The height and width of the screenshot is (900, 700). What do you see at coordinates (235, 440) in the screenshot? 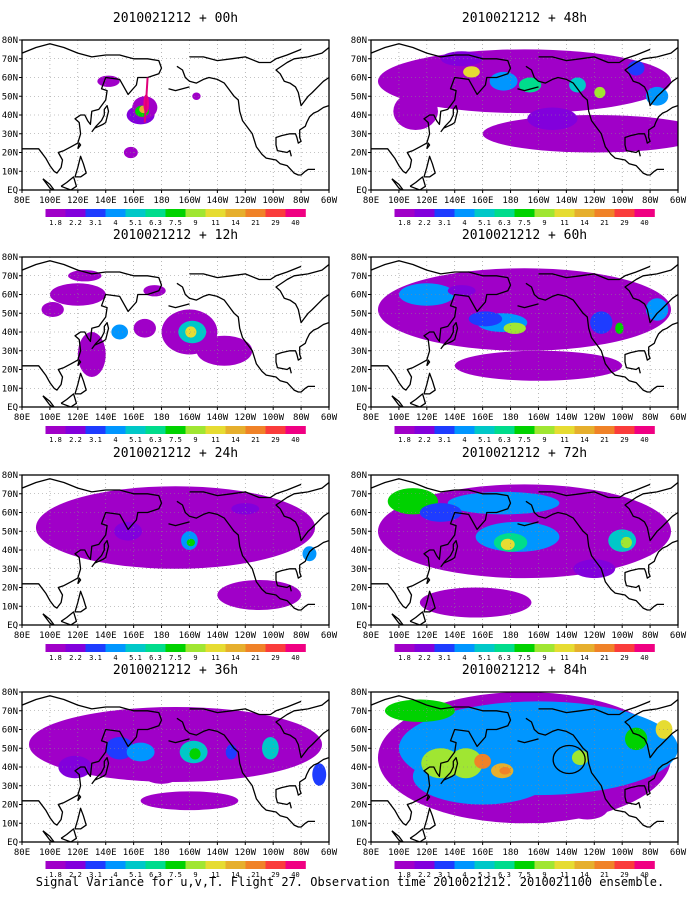
I see `colorbar-label: 14` at bounding box center [235, 440].